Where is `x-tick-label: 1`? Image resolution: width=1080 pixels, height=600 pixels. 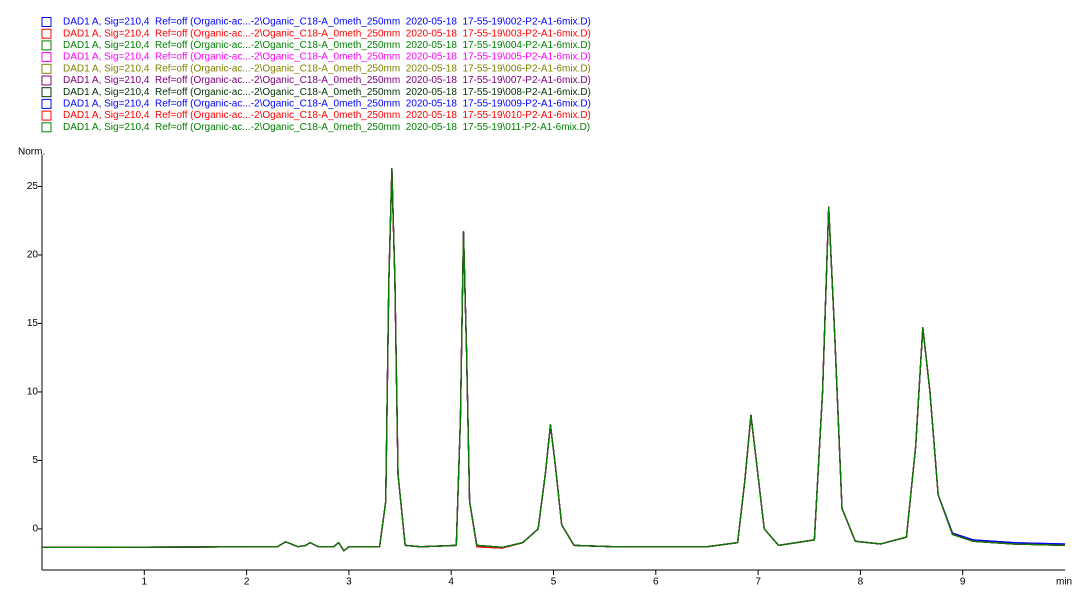 x-tick-label: 1 is located at coordinates (145, 582).